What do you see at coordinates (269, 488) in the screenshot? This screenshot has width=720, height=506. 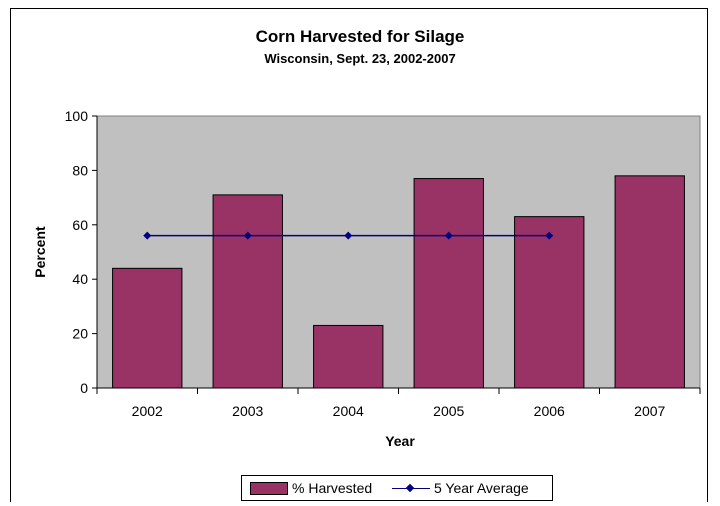 I see `legend-swatch-harvested` at bounding box center [269, 488].